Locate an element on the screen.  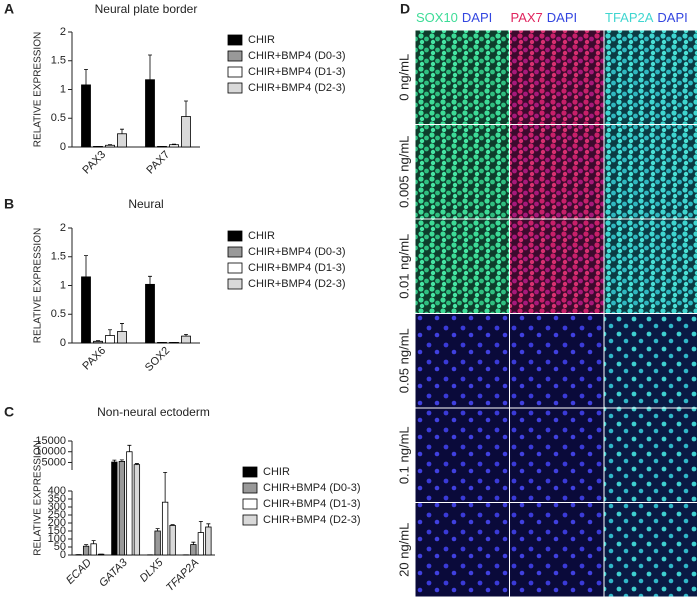
marker-name: SOX10 is located at coordinates (437, 17).